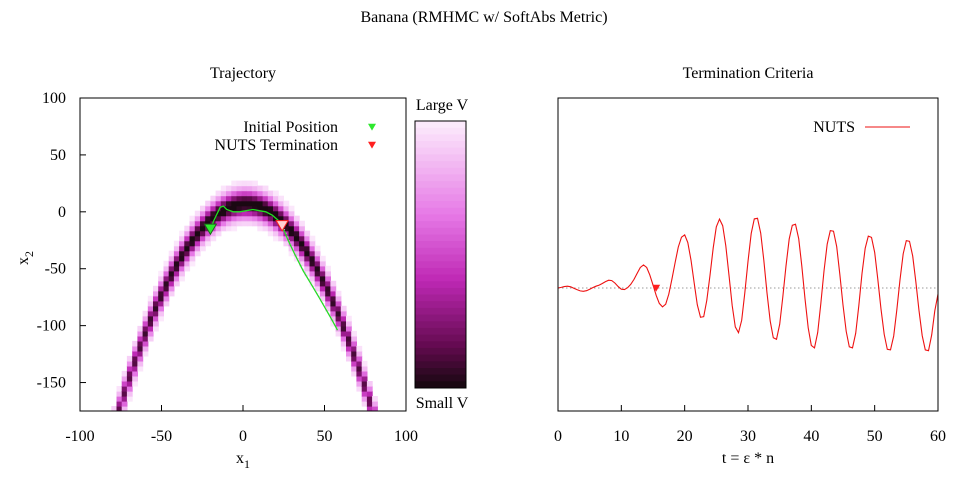 The width and height of the screenshot is (969, 485). What do you see at coordinates (243, 73) in the screenshot?
I see `trajectory-title: Trajectory` at bounding box center [243, 73].